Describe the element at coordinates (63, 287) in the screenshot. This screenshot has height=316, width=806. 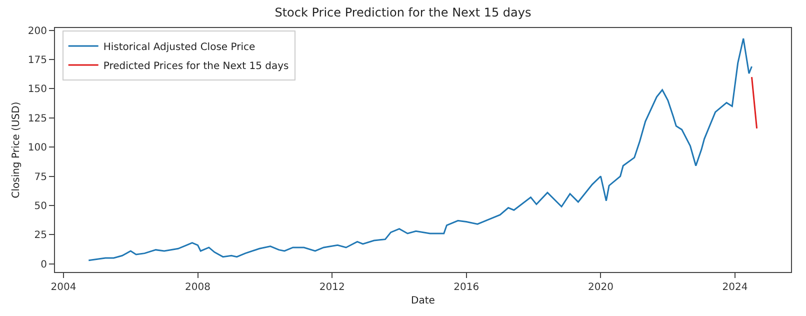
I see `x-tick-label: 2004` at that location.